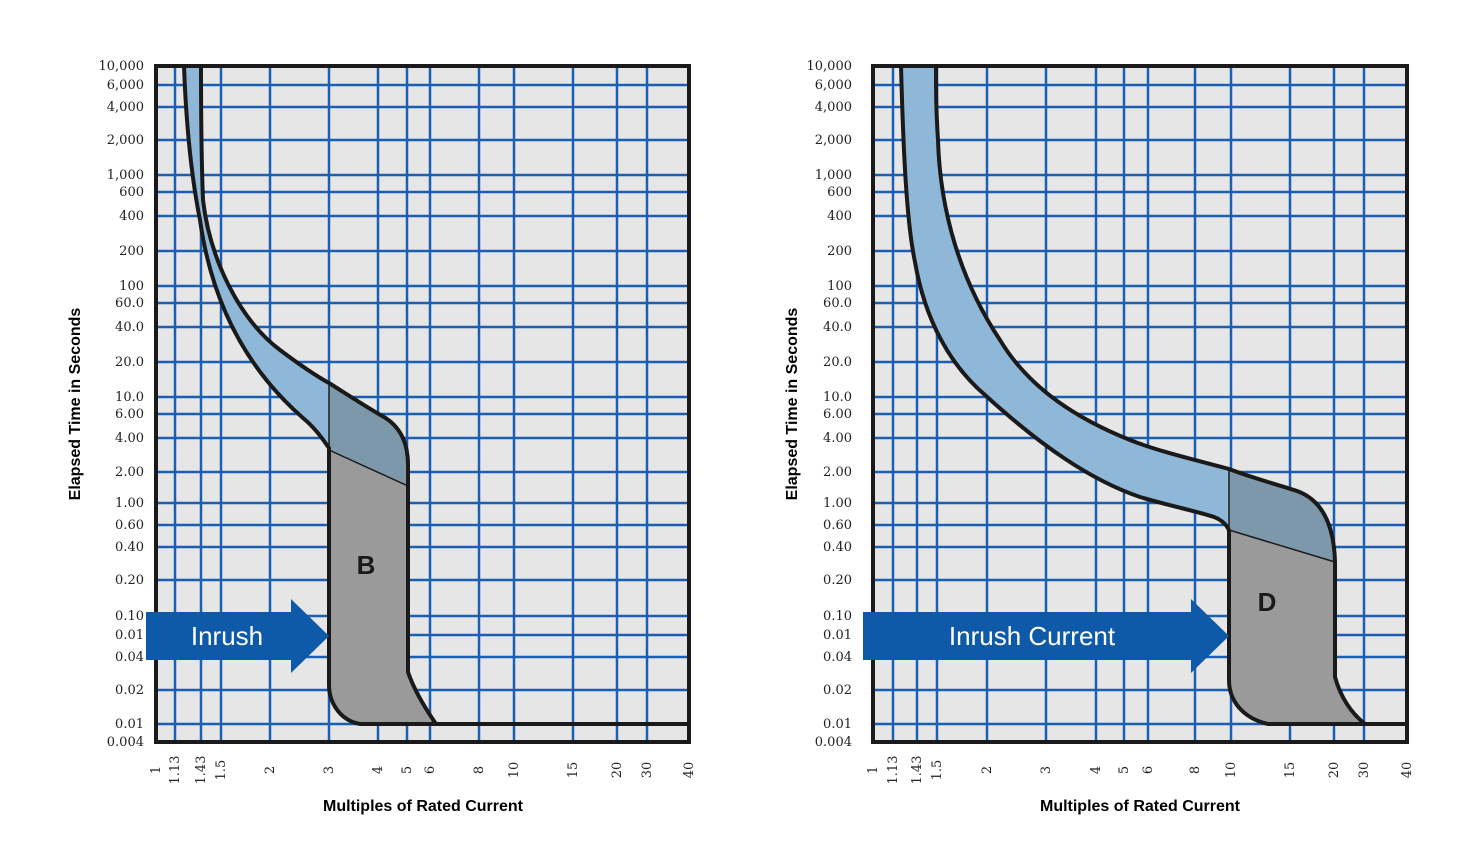  What do you see at coordinates (837, 616) in the screenshot?
I see `y-tick-label: 0.10` at bounding box center [837, 616].